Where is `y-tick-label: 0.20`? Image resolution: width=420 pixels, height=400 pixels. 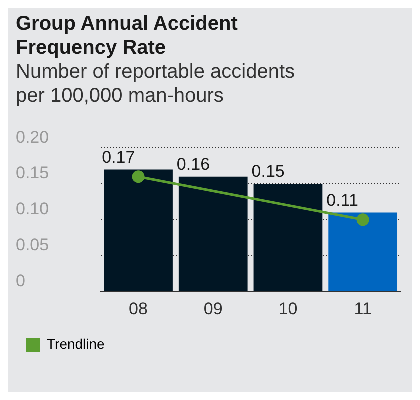 y-tick-label: 0.20 is located at coordinates (33, 137).